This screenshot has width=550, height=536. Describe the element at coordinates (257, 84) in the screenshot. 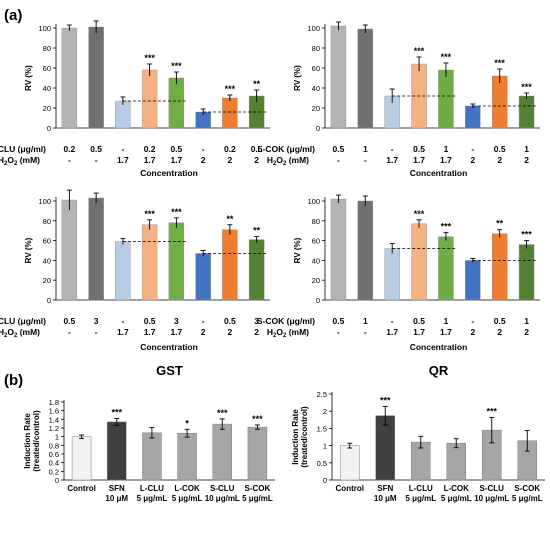

I see `significance-mark: **` at that location.